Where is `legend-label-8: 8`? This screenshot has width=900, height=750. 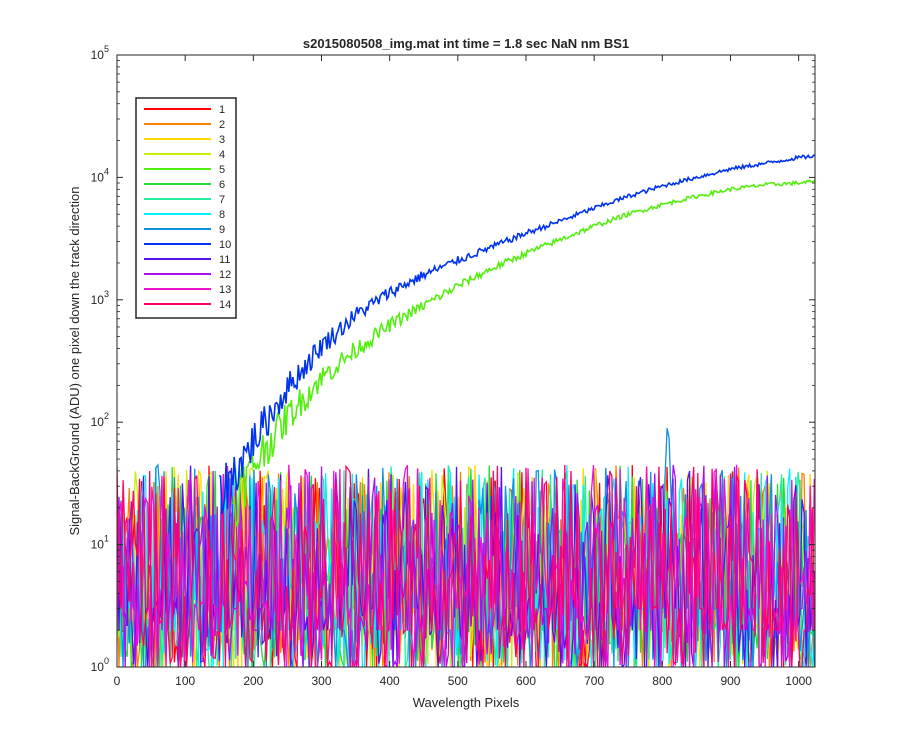 legend-label-8: 8 is located at coordinates (222, 215).